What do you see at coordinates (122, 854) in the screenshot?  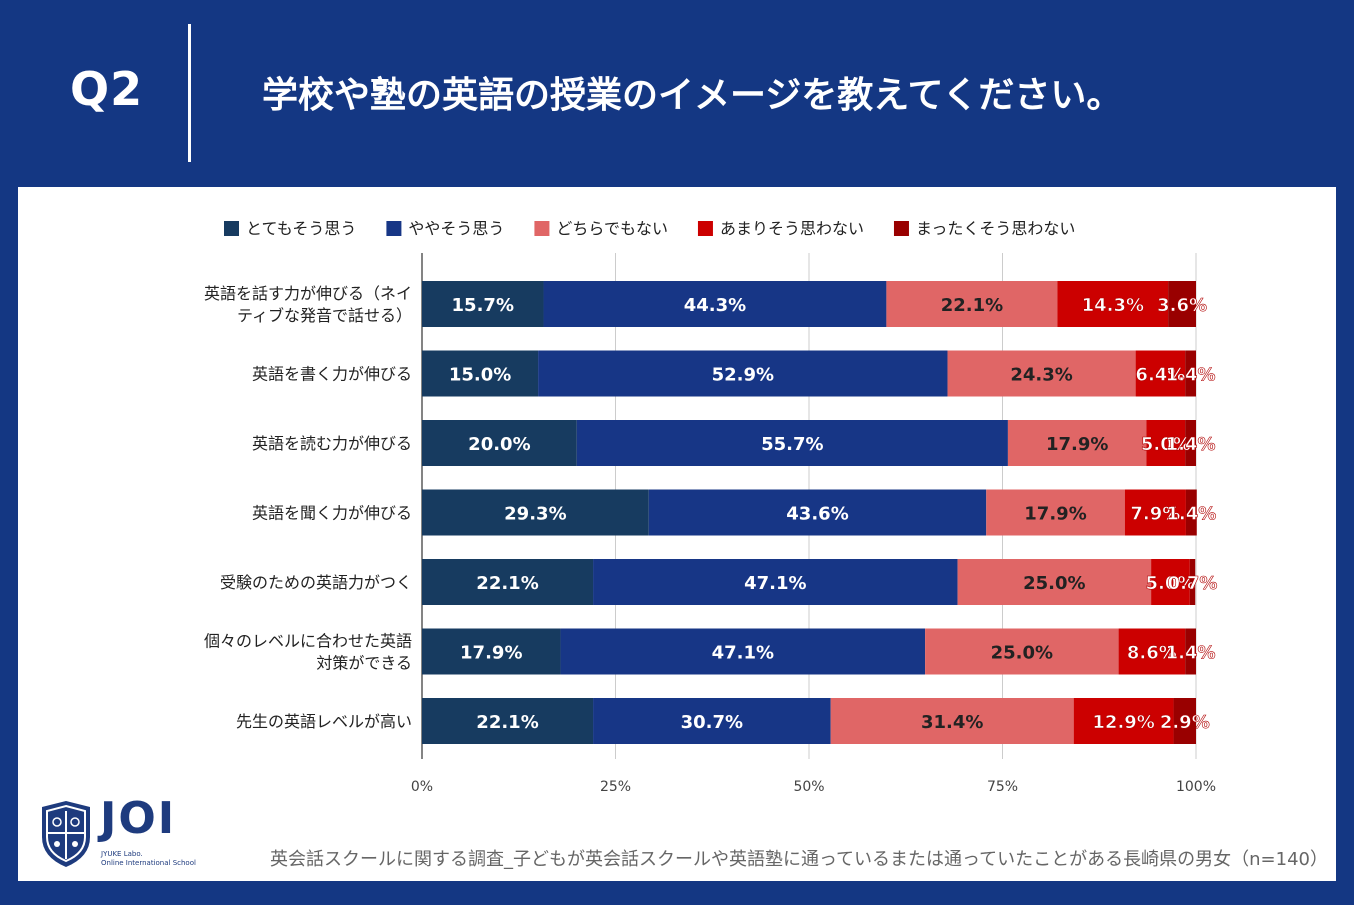 I see `logo-subtitle-1: JYUKE Labo.` at bounding box center [122, 854].